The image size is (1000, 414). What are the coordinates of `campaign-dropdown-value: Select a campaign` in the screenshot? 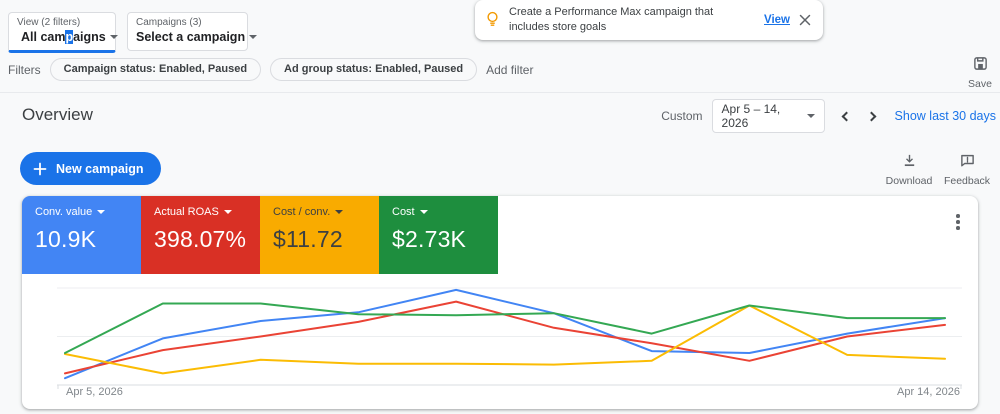 It's located at (191, 37).